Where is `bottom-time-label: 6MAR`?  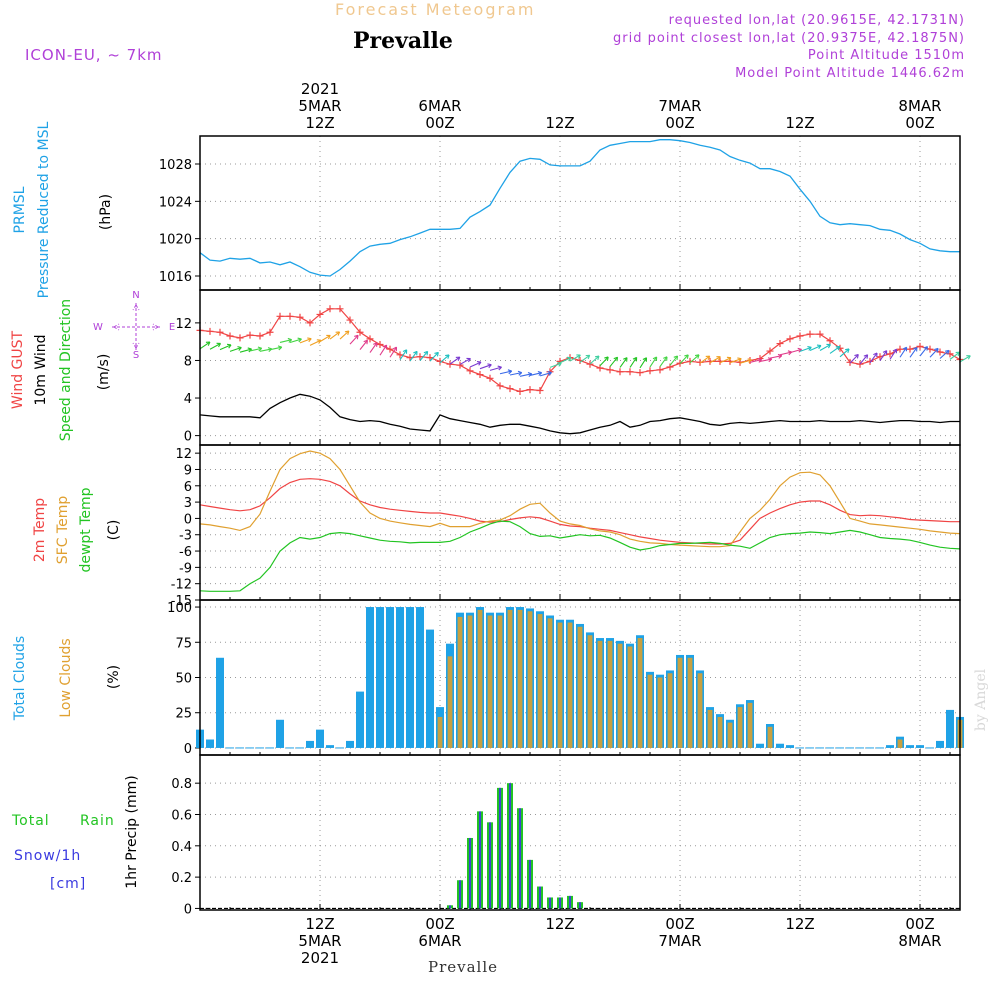
bottom-time-label: 6MAR is located at coordinates (439, 941).